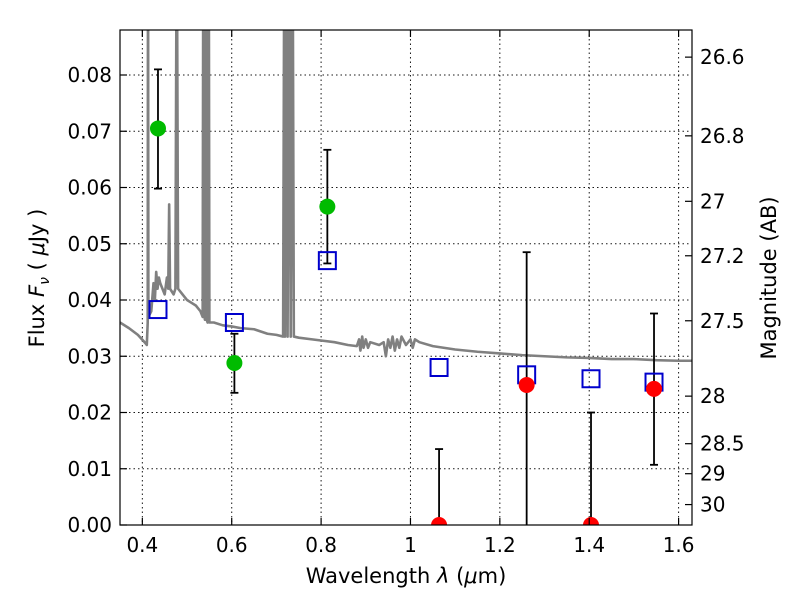  Describe the element at coordinates (769, 277) in the screenshot. I see `y2-axis-label: Magnitude (AB)` at that location.